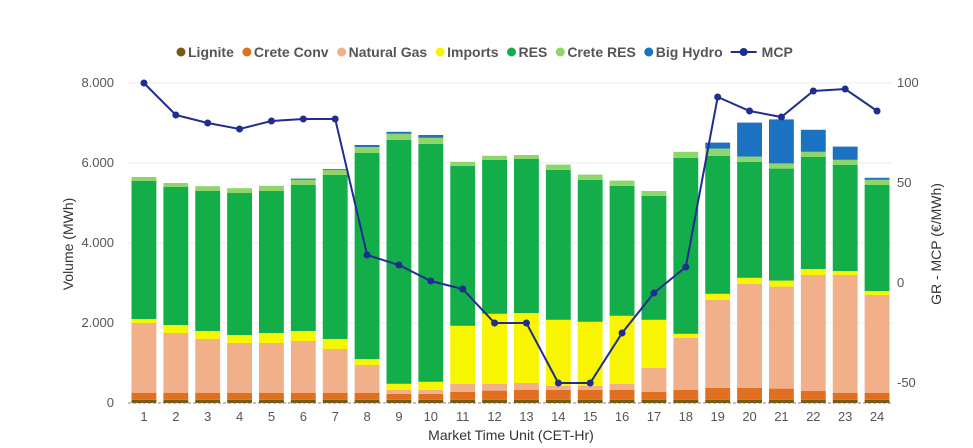 Image resolution: width=973 pixels, height=448 pixels. Describe the element at coordinates (533, 52) in the screenshot. I see `legend-label-res: RES` at that location.